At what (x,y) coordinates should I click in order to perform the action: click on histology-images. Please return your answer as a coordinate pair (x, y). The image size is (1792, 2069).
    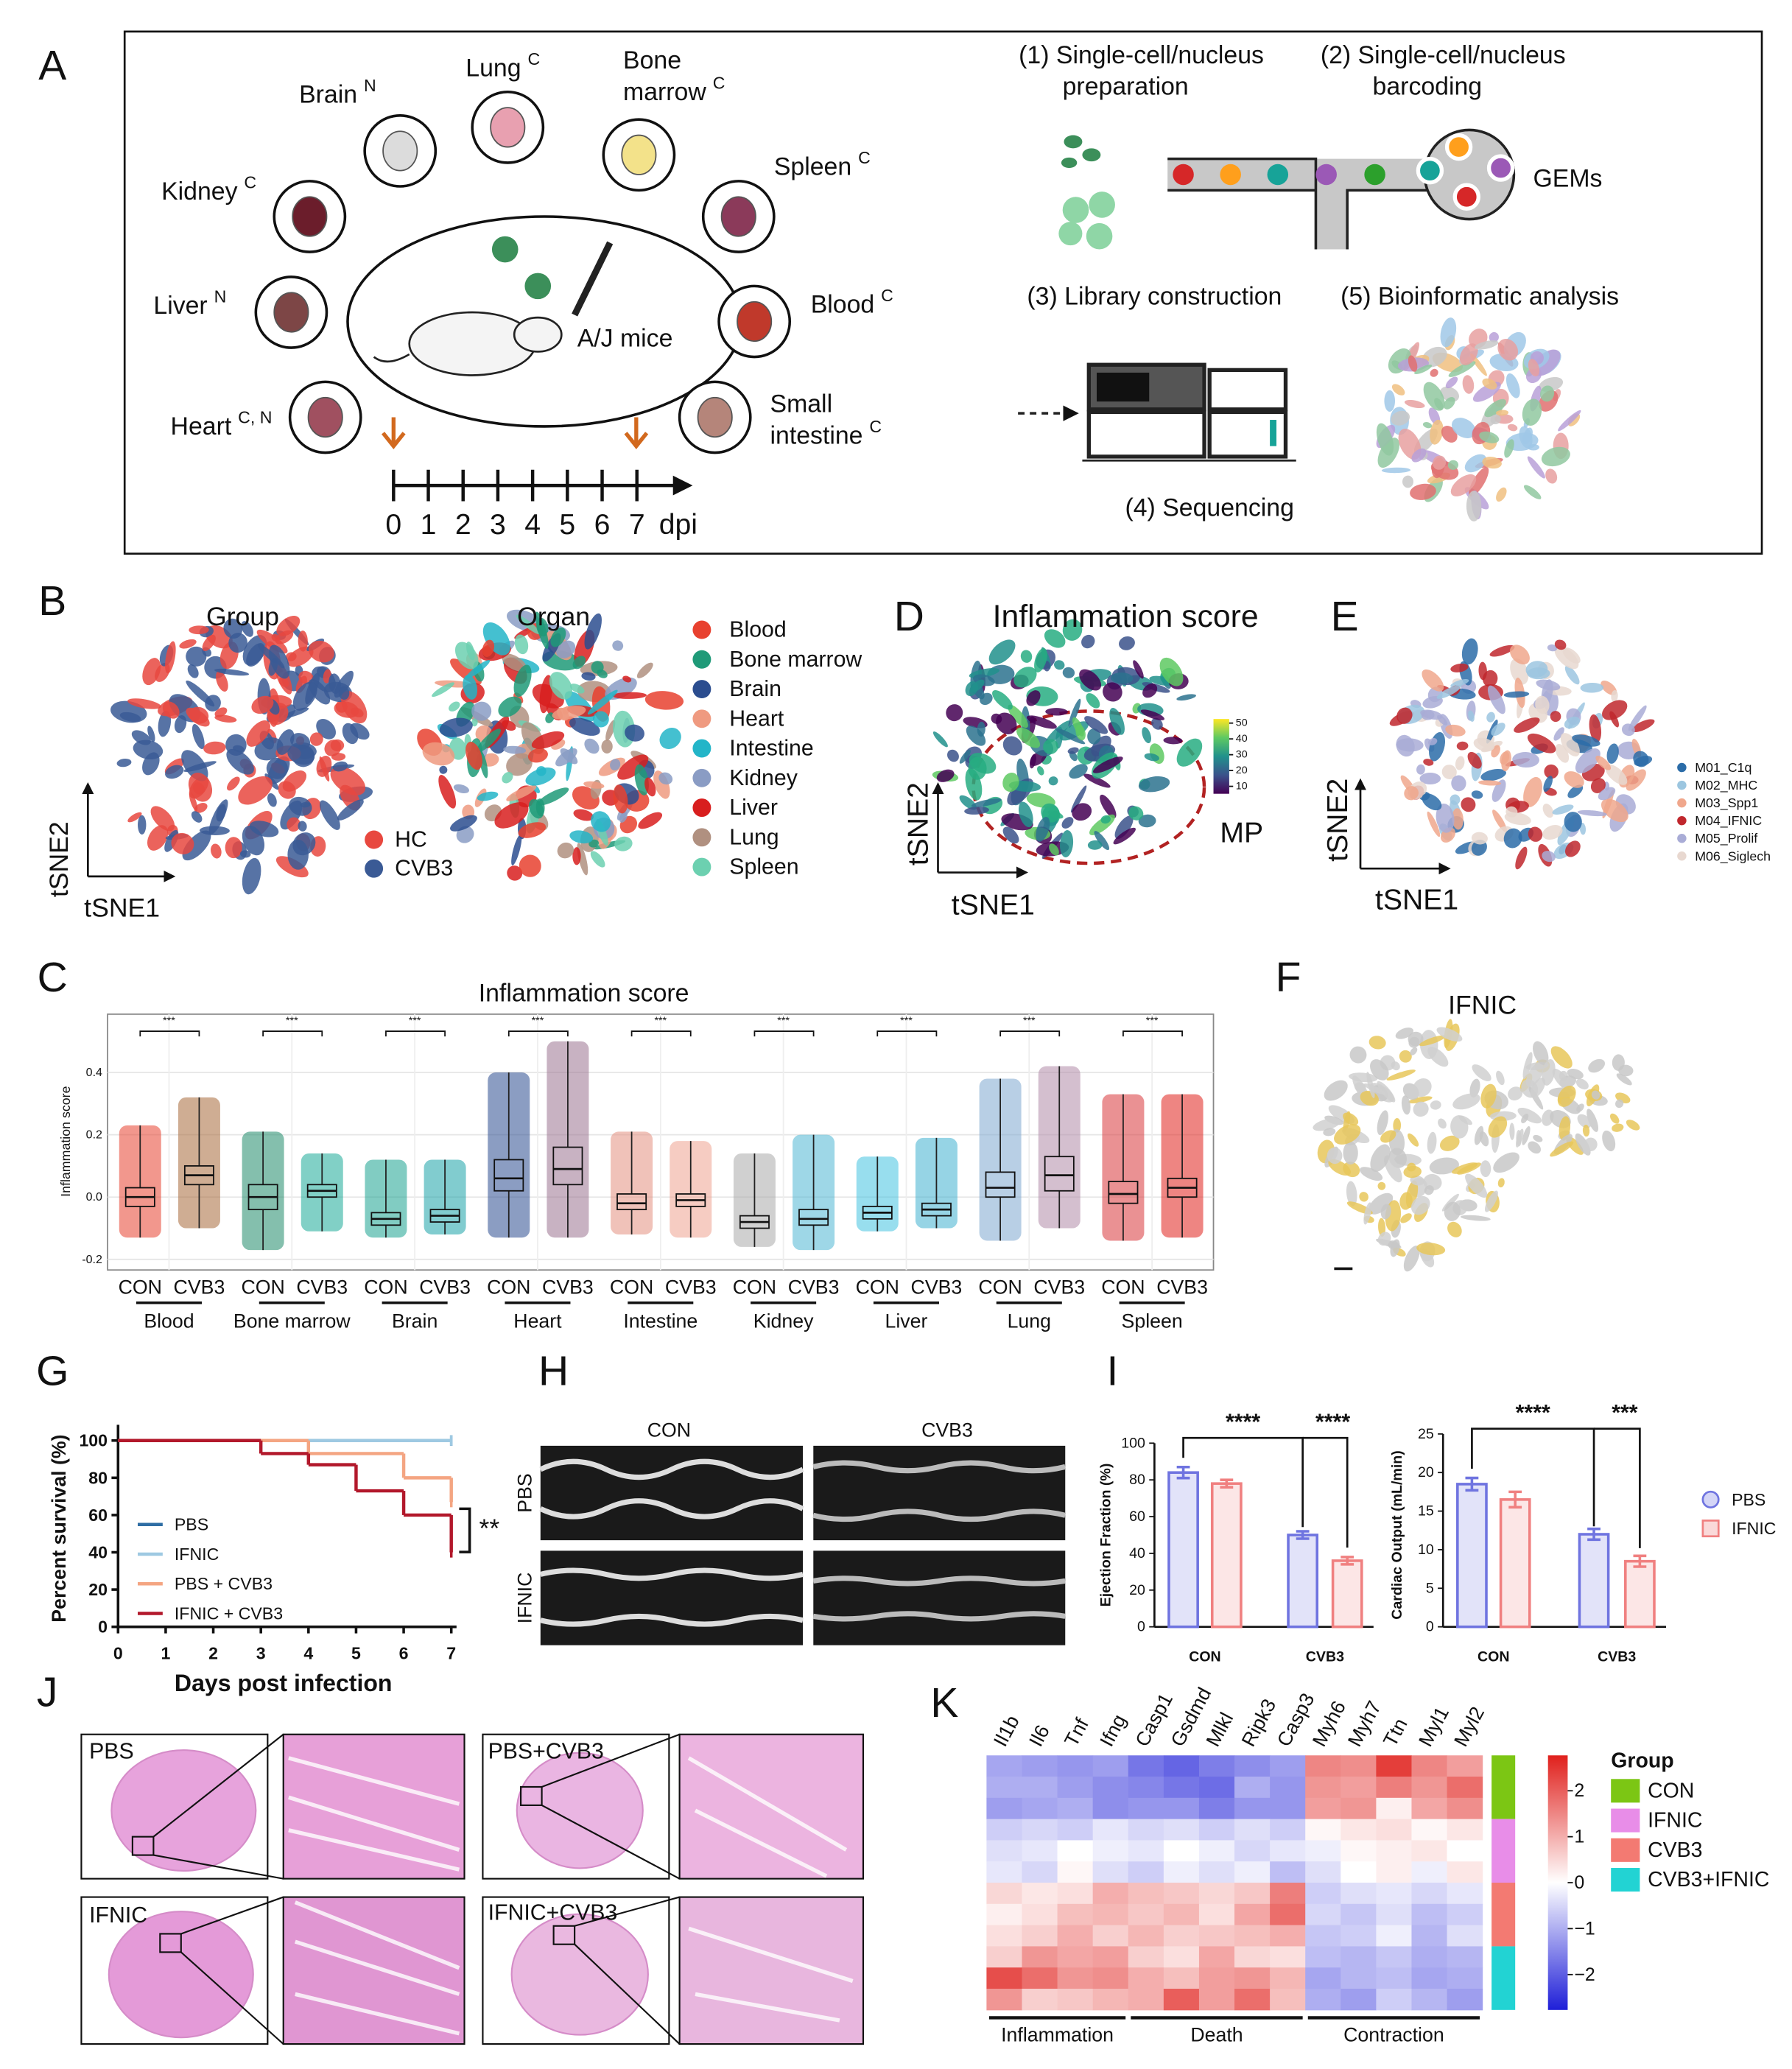
    Looking at the image, I should click on (473, 1889).